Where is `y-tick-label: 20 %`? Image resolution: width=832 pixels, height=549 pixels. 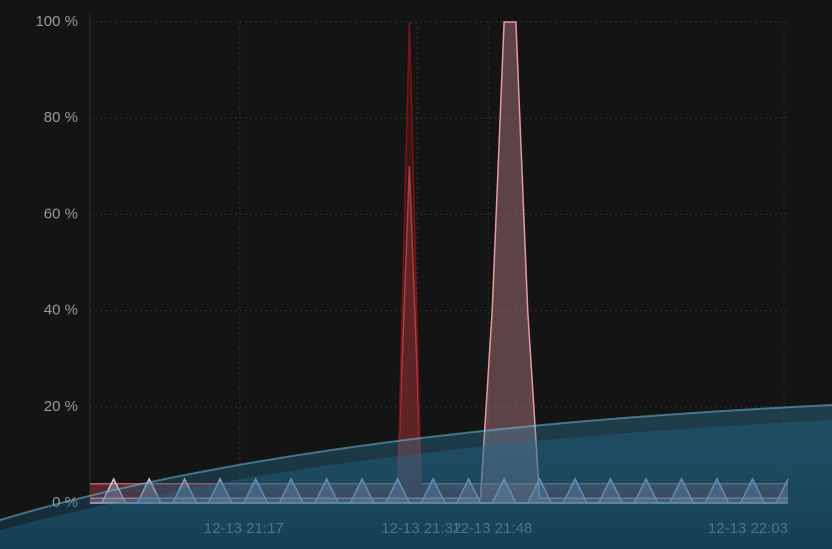 y-tick-label: 20 % is located at coordinates (61, 406).